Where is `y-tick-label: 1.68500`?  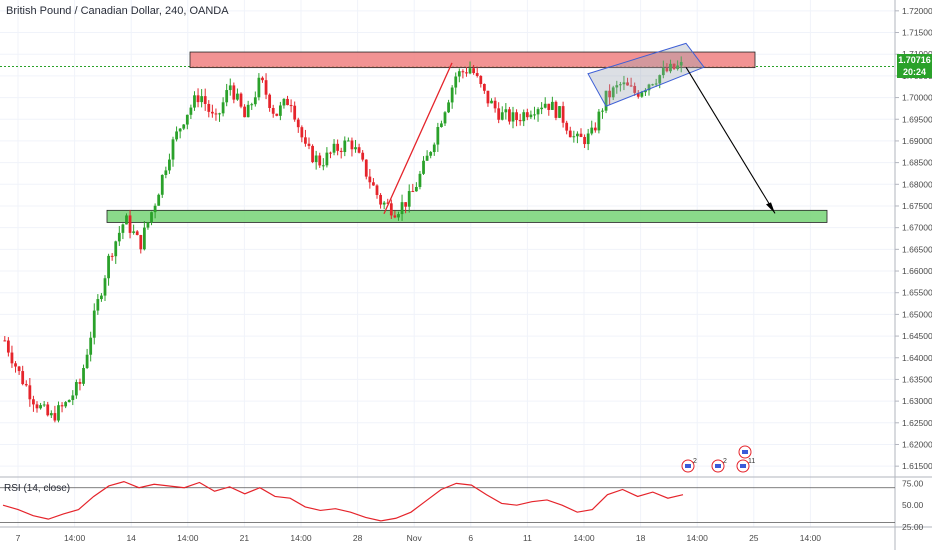 y-tick-label: 1.68500 is located at coordinates (917, 163).